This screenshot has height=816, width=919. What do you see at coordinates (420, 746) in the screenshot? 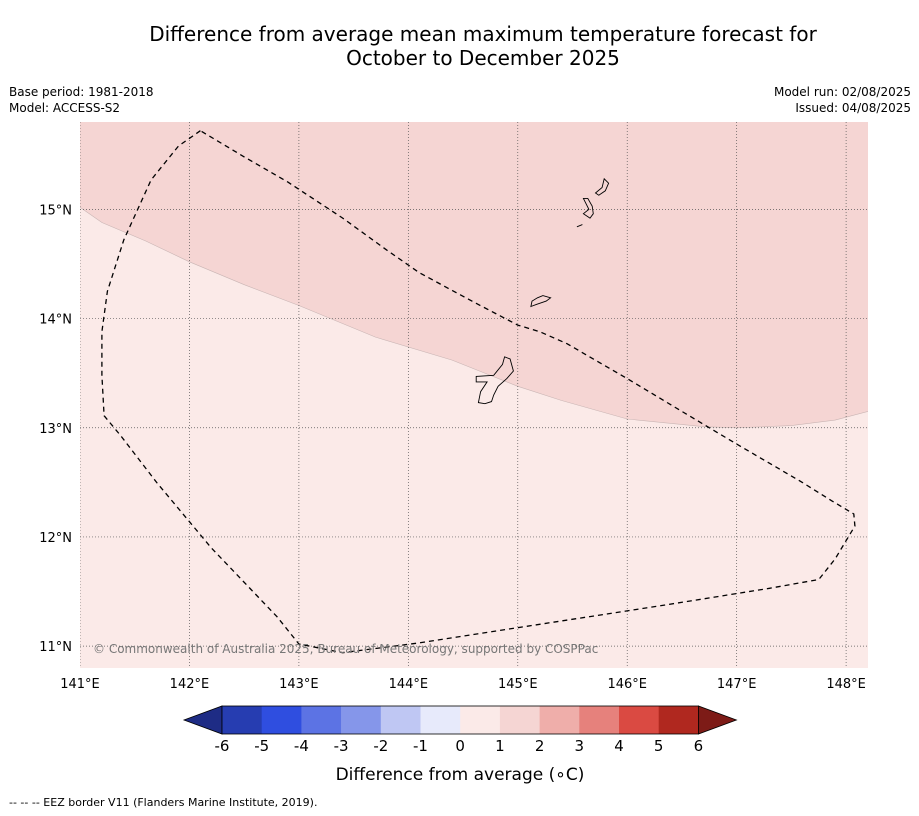
I see `colorbar-tick-label: -1` at bounding box center [420, 746].